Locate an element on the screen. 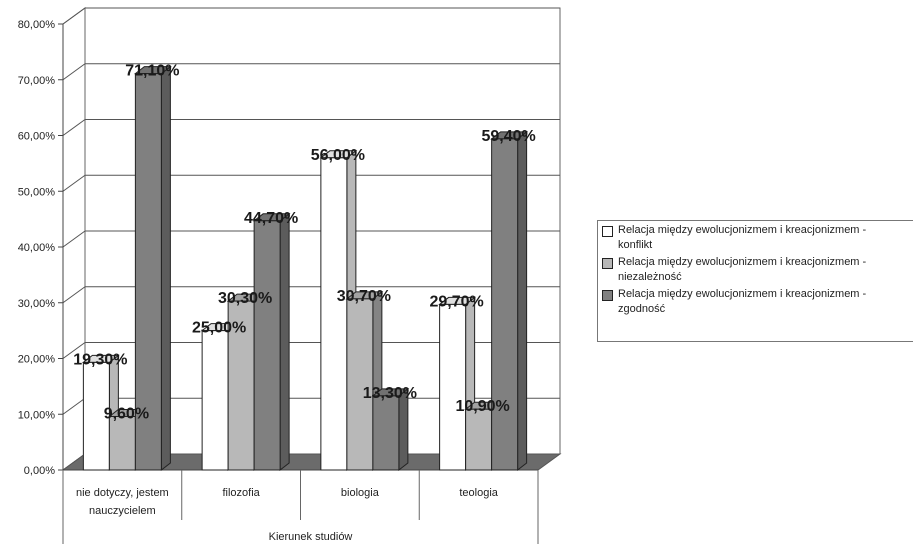 This screenshot has width=913, height=544. x-category-label: teologia is located at coordinates (478, 493).